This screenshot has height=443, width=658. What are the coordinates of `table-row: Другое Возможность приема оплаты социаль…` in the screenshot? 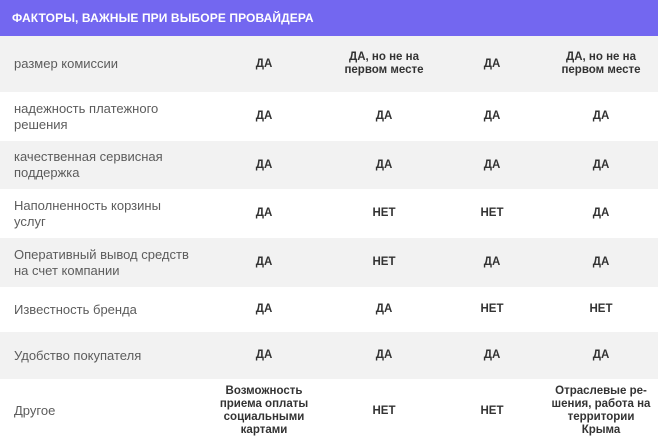 It's located at (329, 411).